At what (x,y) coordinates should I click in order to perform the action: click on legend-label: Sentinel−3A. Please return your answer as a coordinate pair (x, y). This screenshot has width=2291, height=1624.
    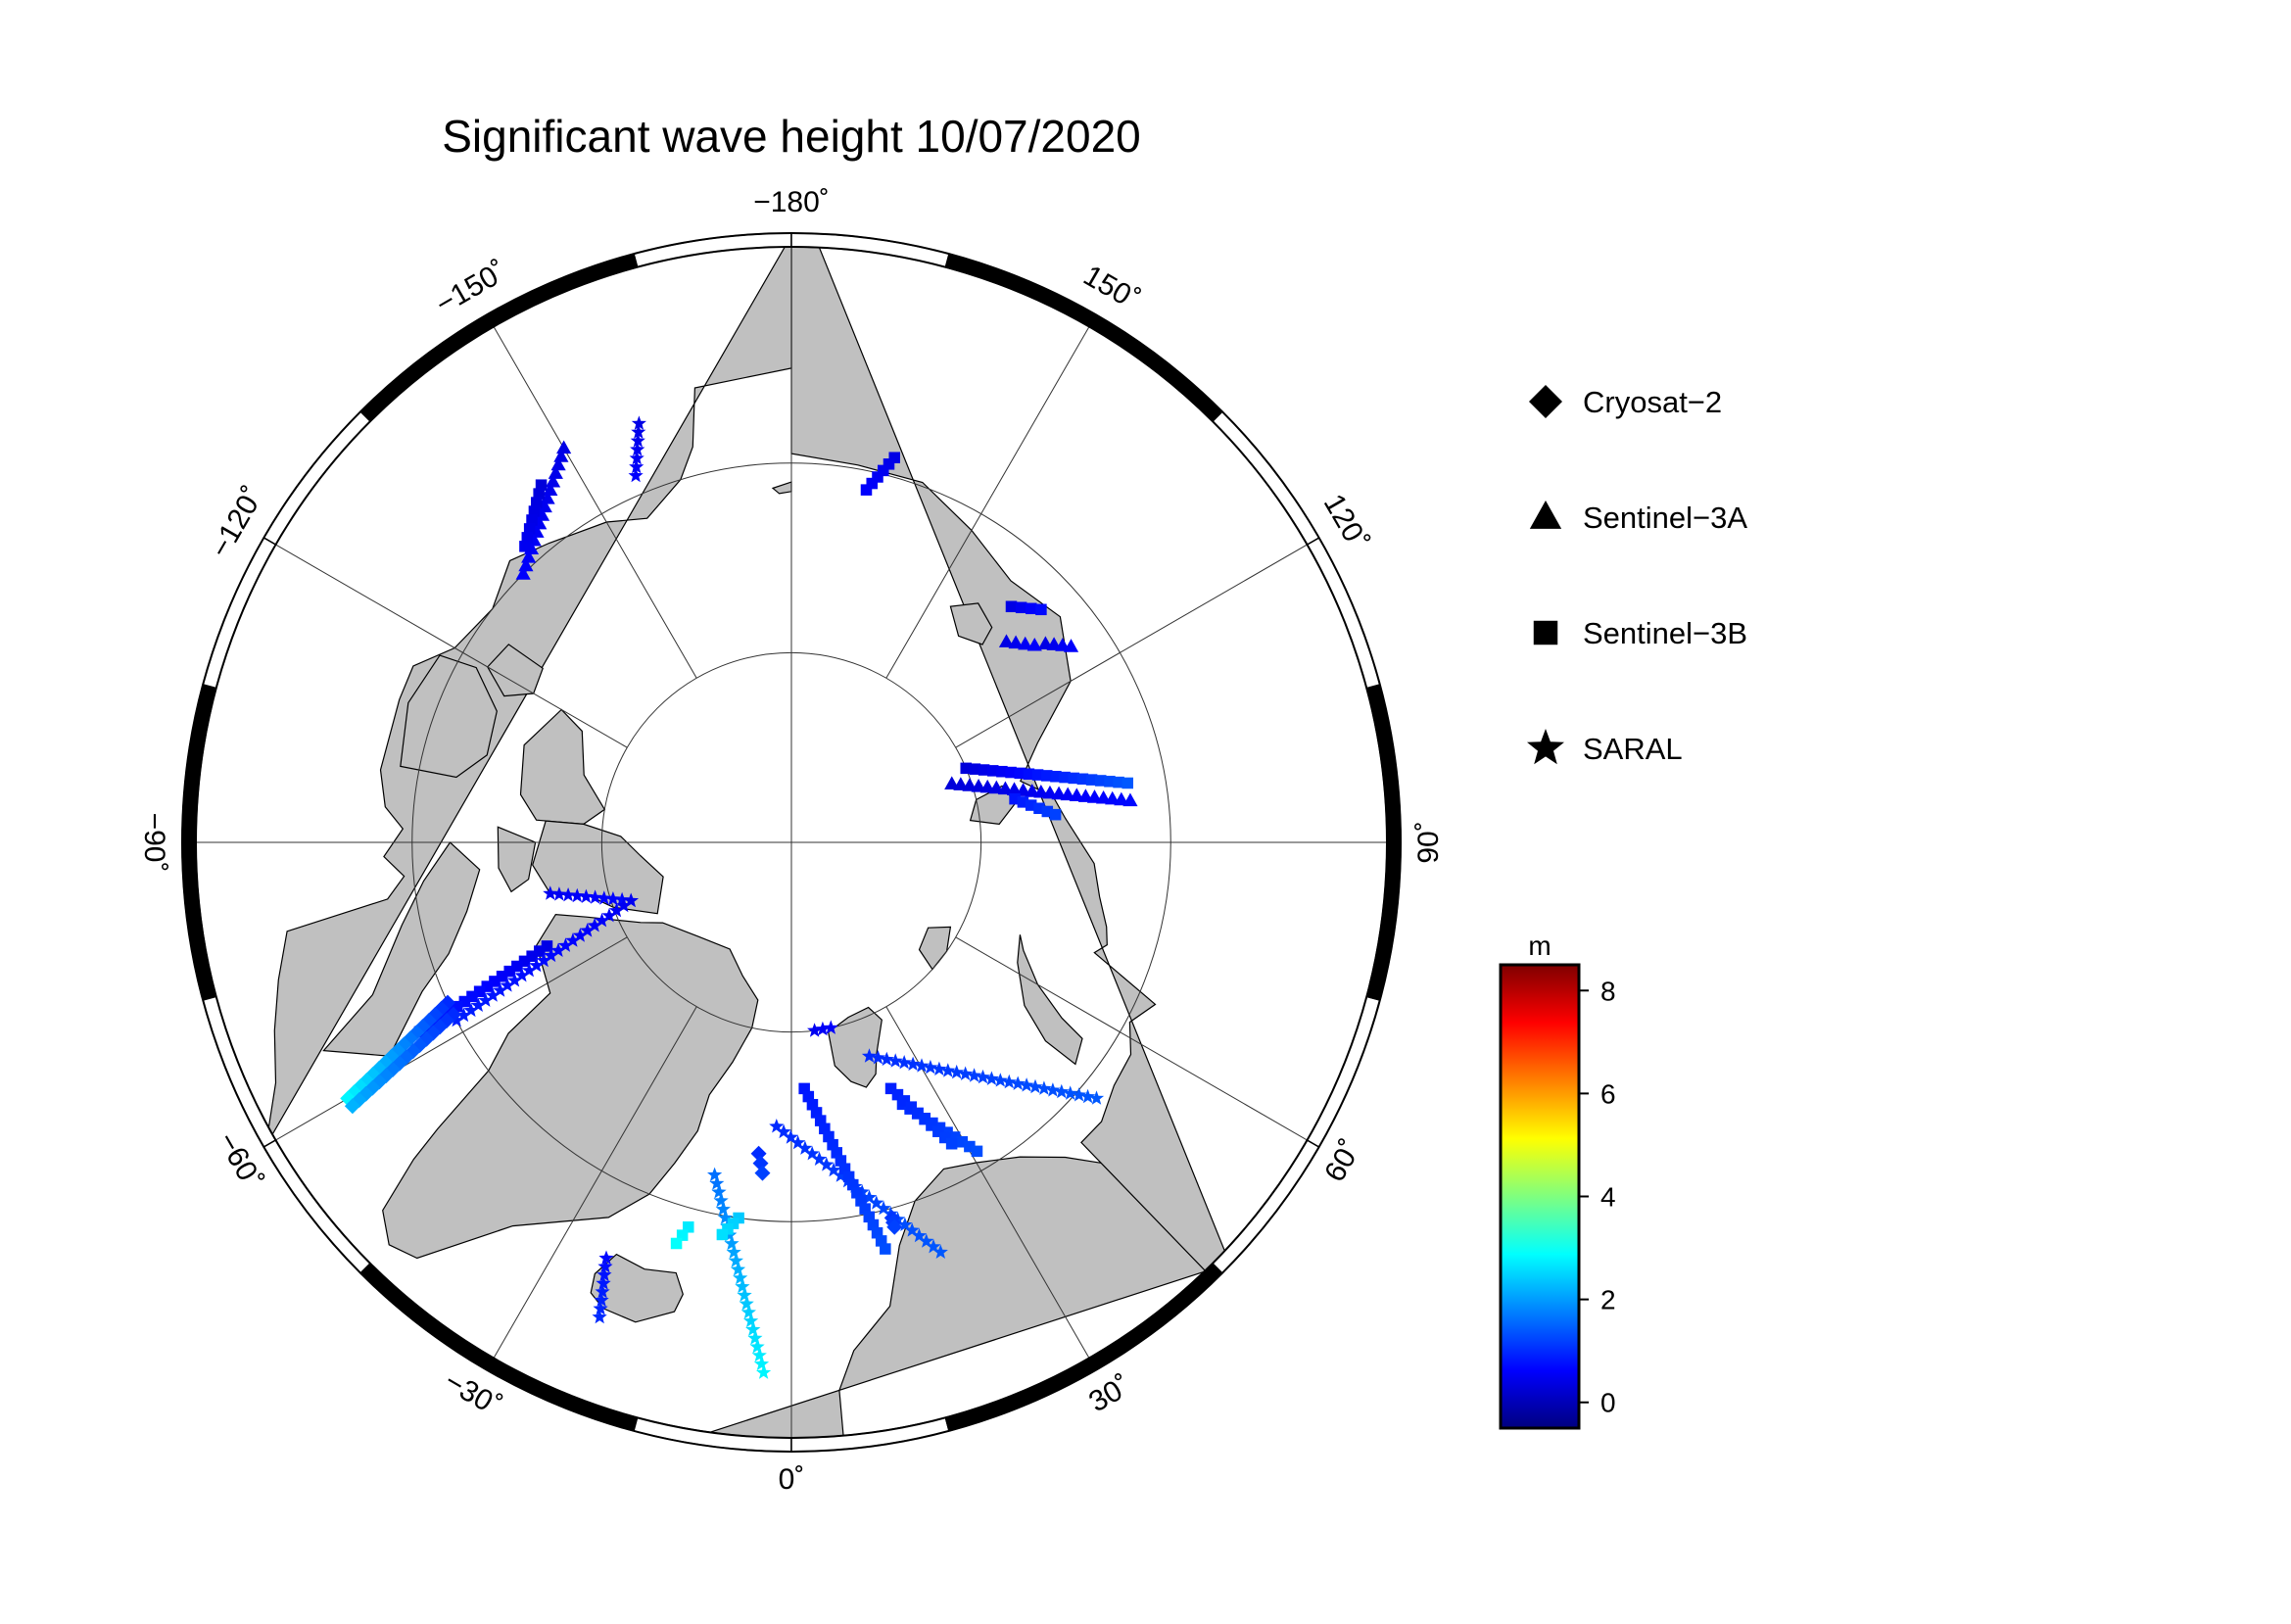
    Looking at the image, I should click on (1665, 518).